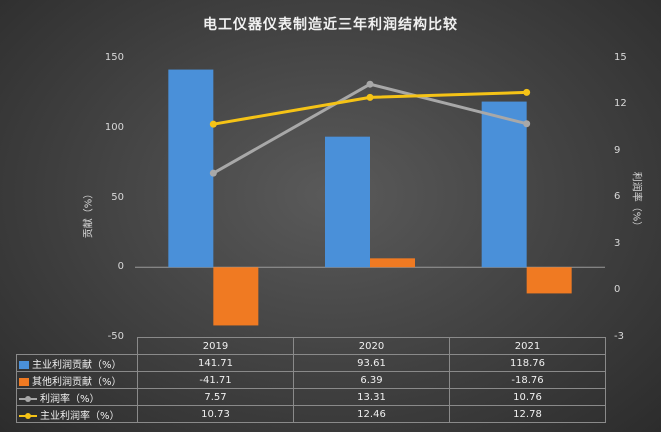  Describe the element at coordinates (215, 414) in the screenshot. I see `table-cell: 10.73` at that location.